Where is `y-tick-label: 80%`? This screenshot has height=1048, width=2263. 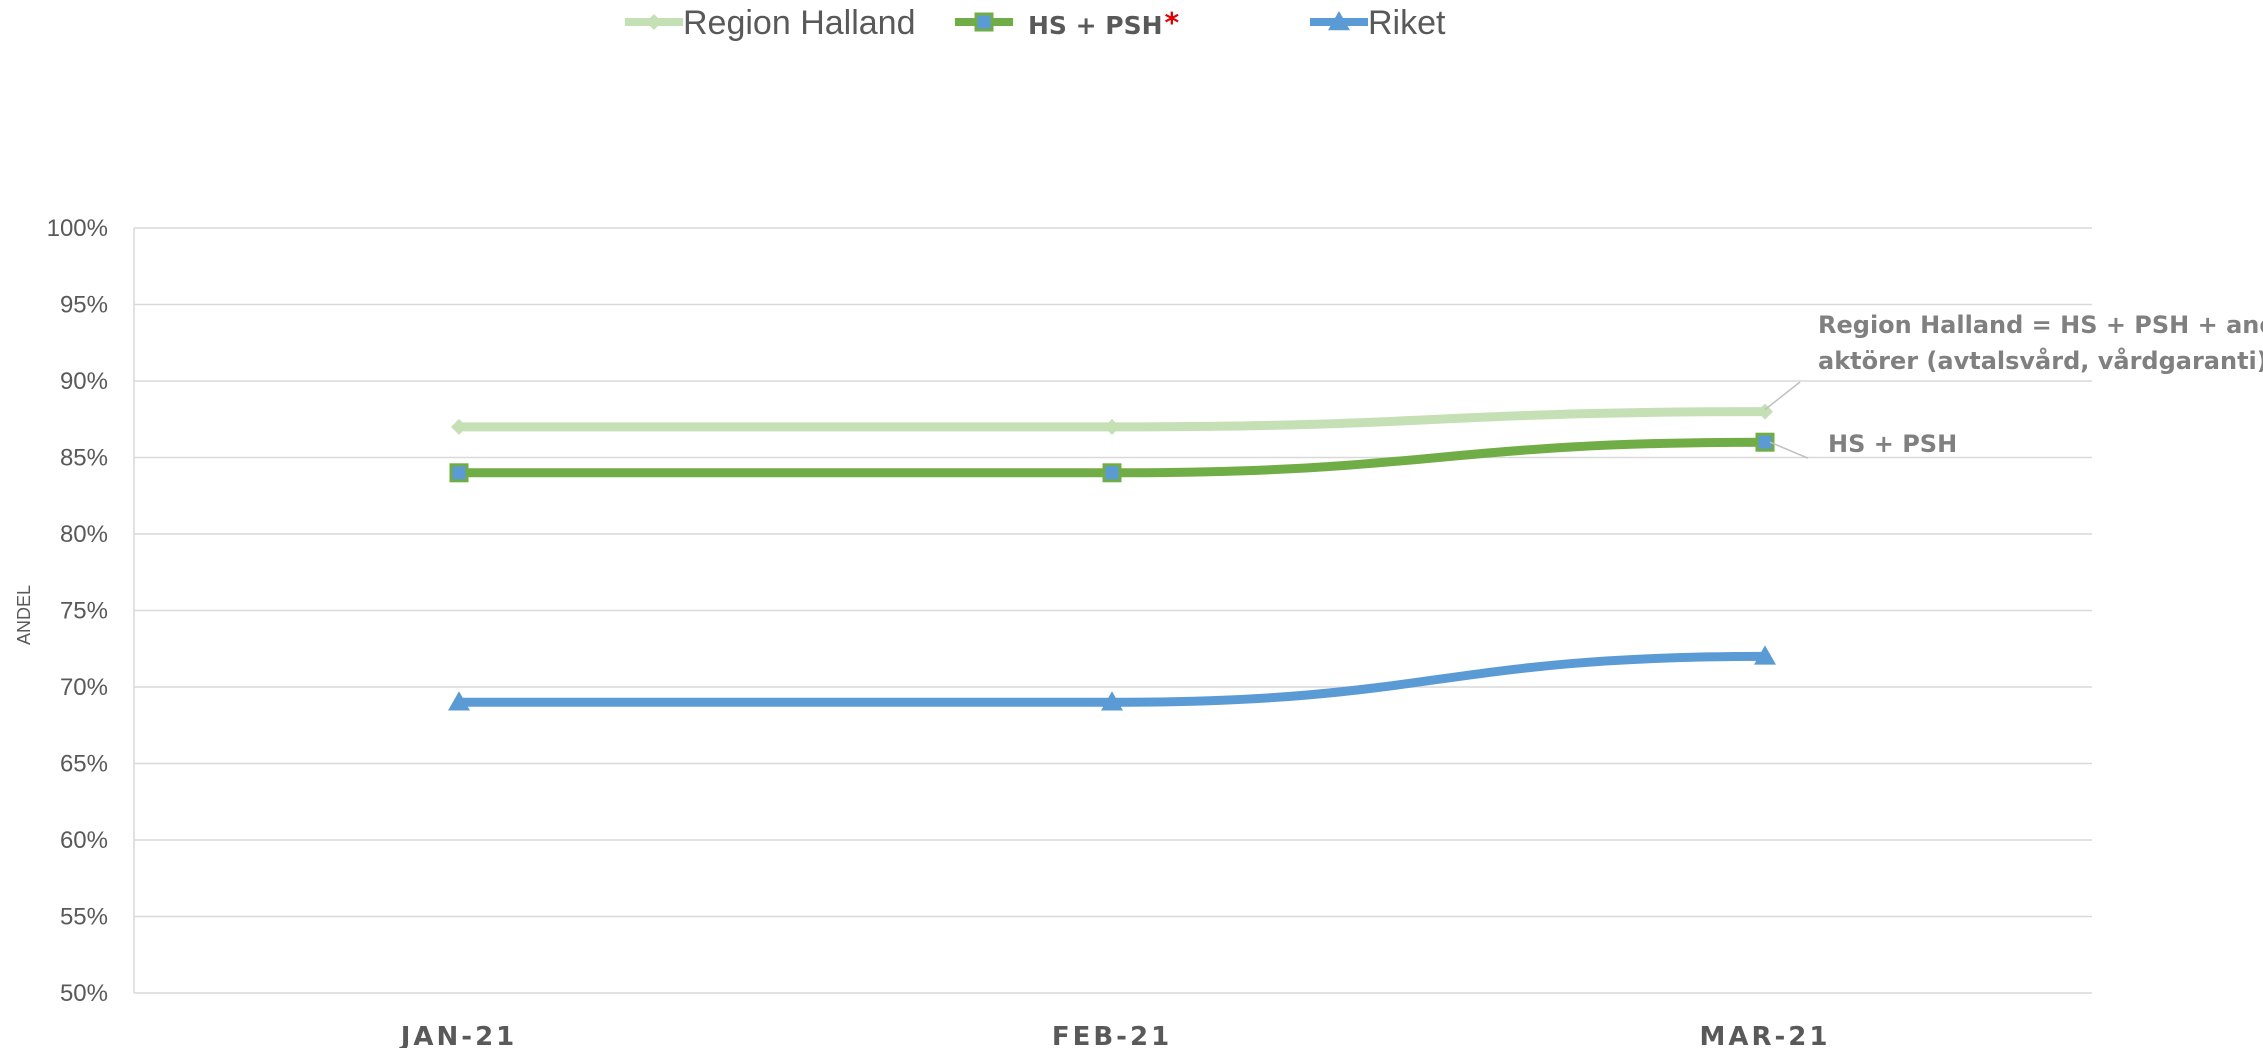 y-tick-label: 80% is located at coordinates (84, 534).